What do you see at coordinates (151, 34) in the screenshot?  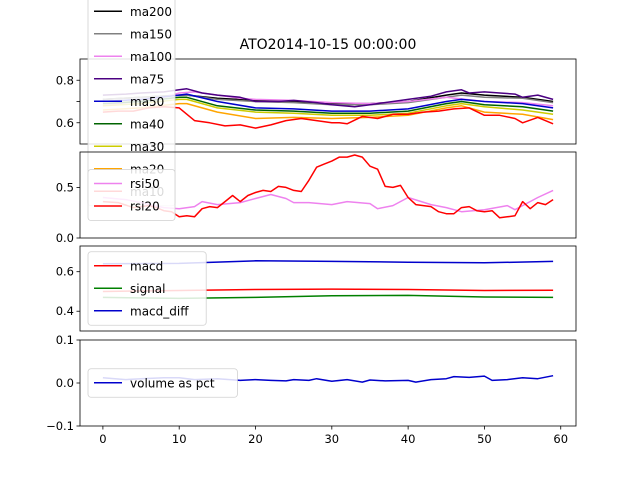 I see `legend-entry-label: ma150` at bounding box center [151, 34].